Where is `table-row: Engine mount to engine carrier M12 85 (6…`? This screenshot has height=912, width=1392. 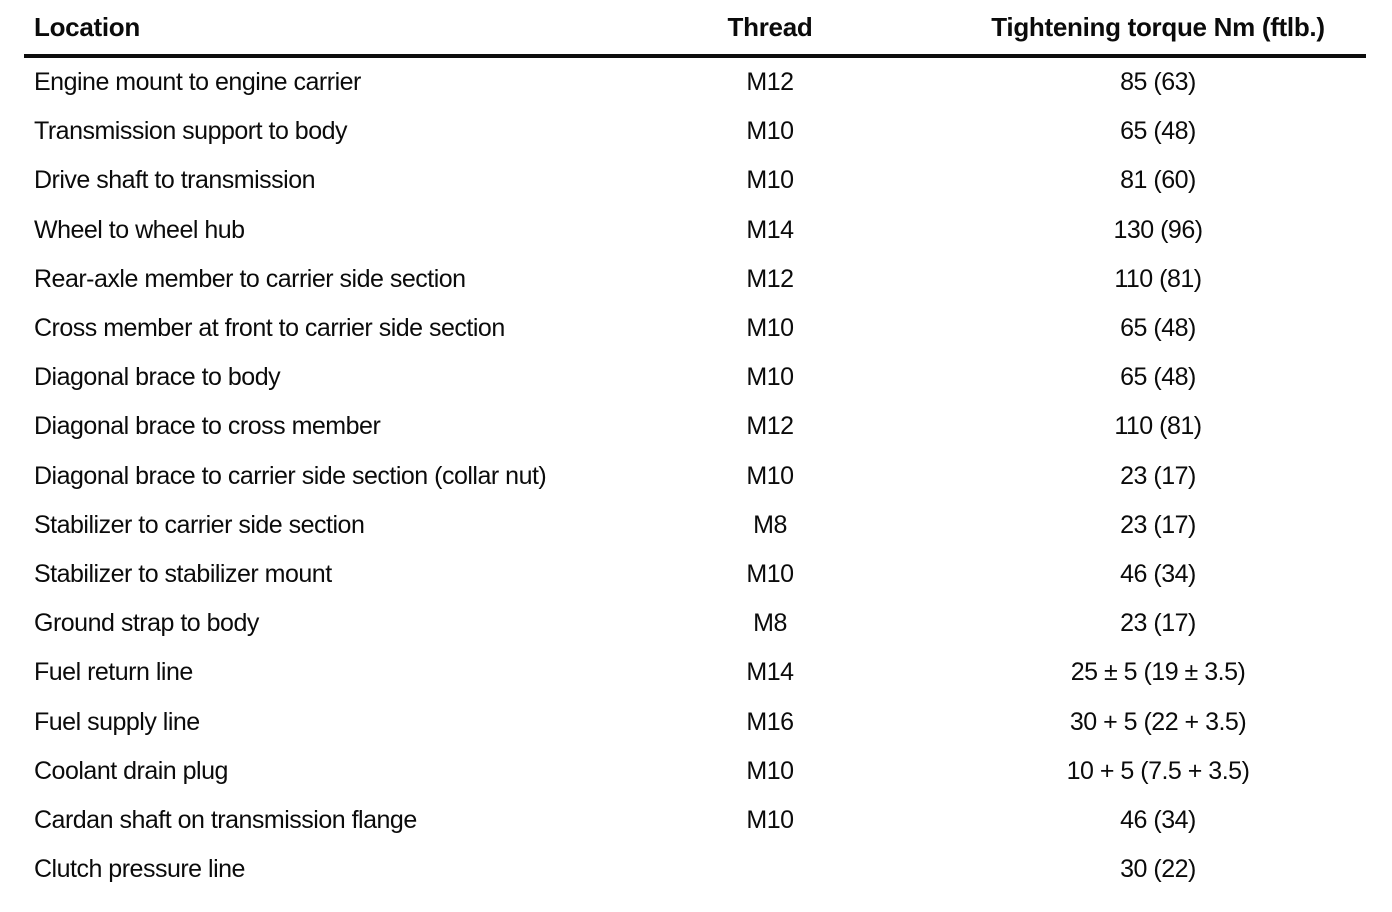 table-row: Engine mount to engine carrier M12 85 (6… is located at coordinates (695, 82).